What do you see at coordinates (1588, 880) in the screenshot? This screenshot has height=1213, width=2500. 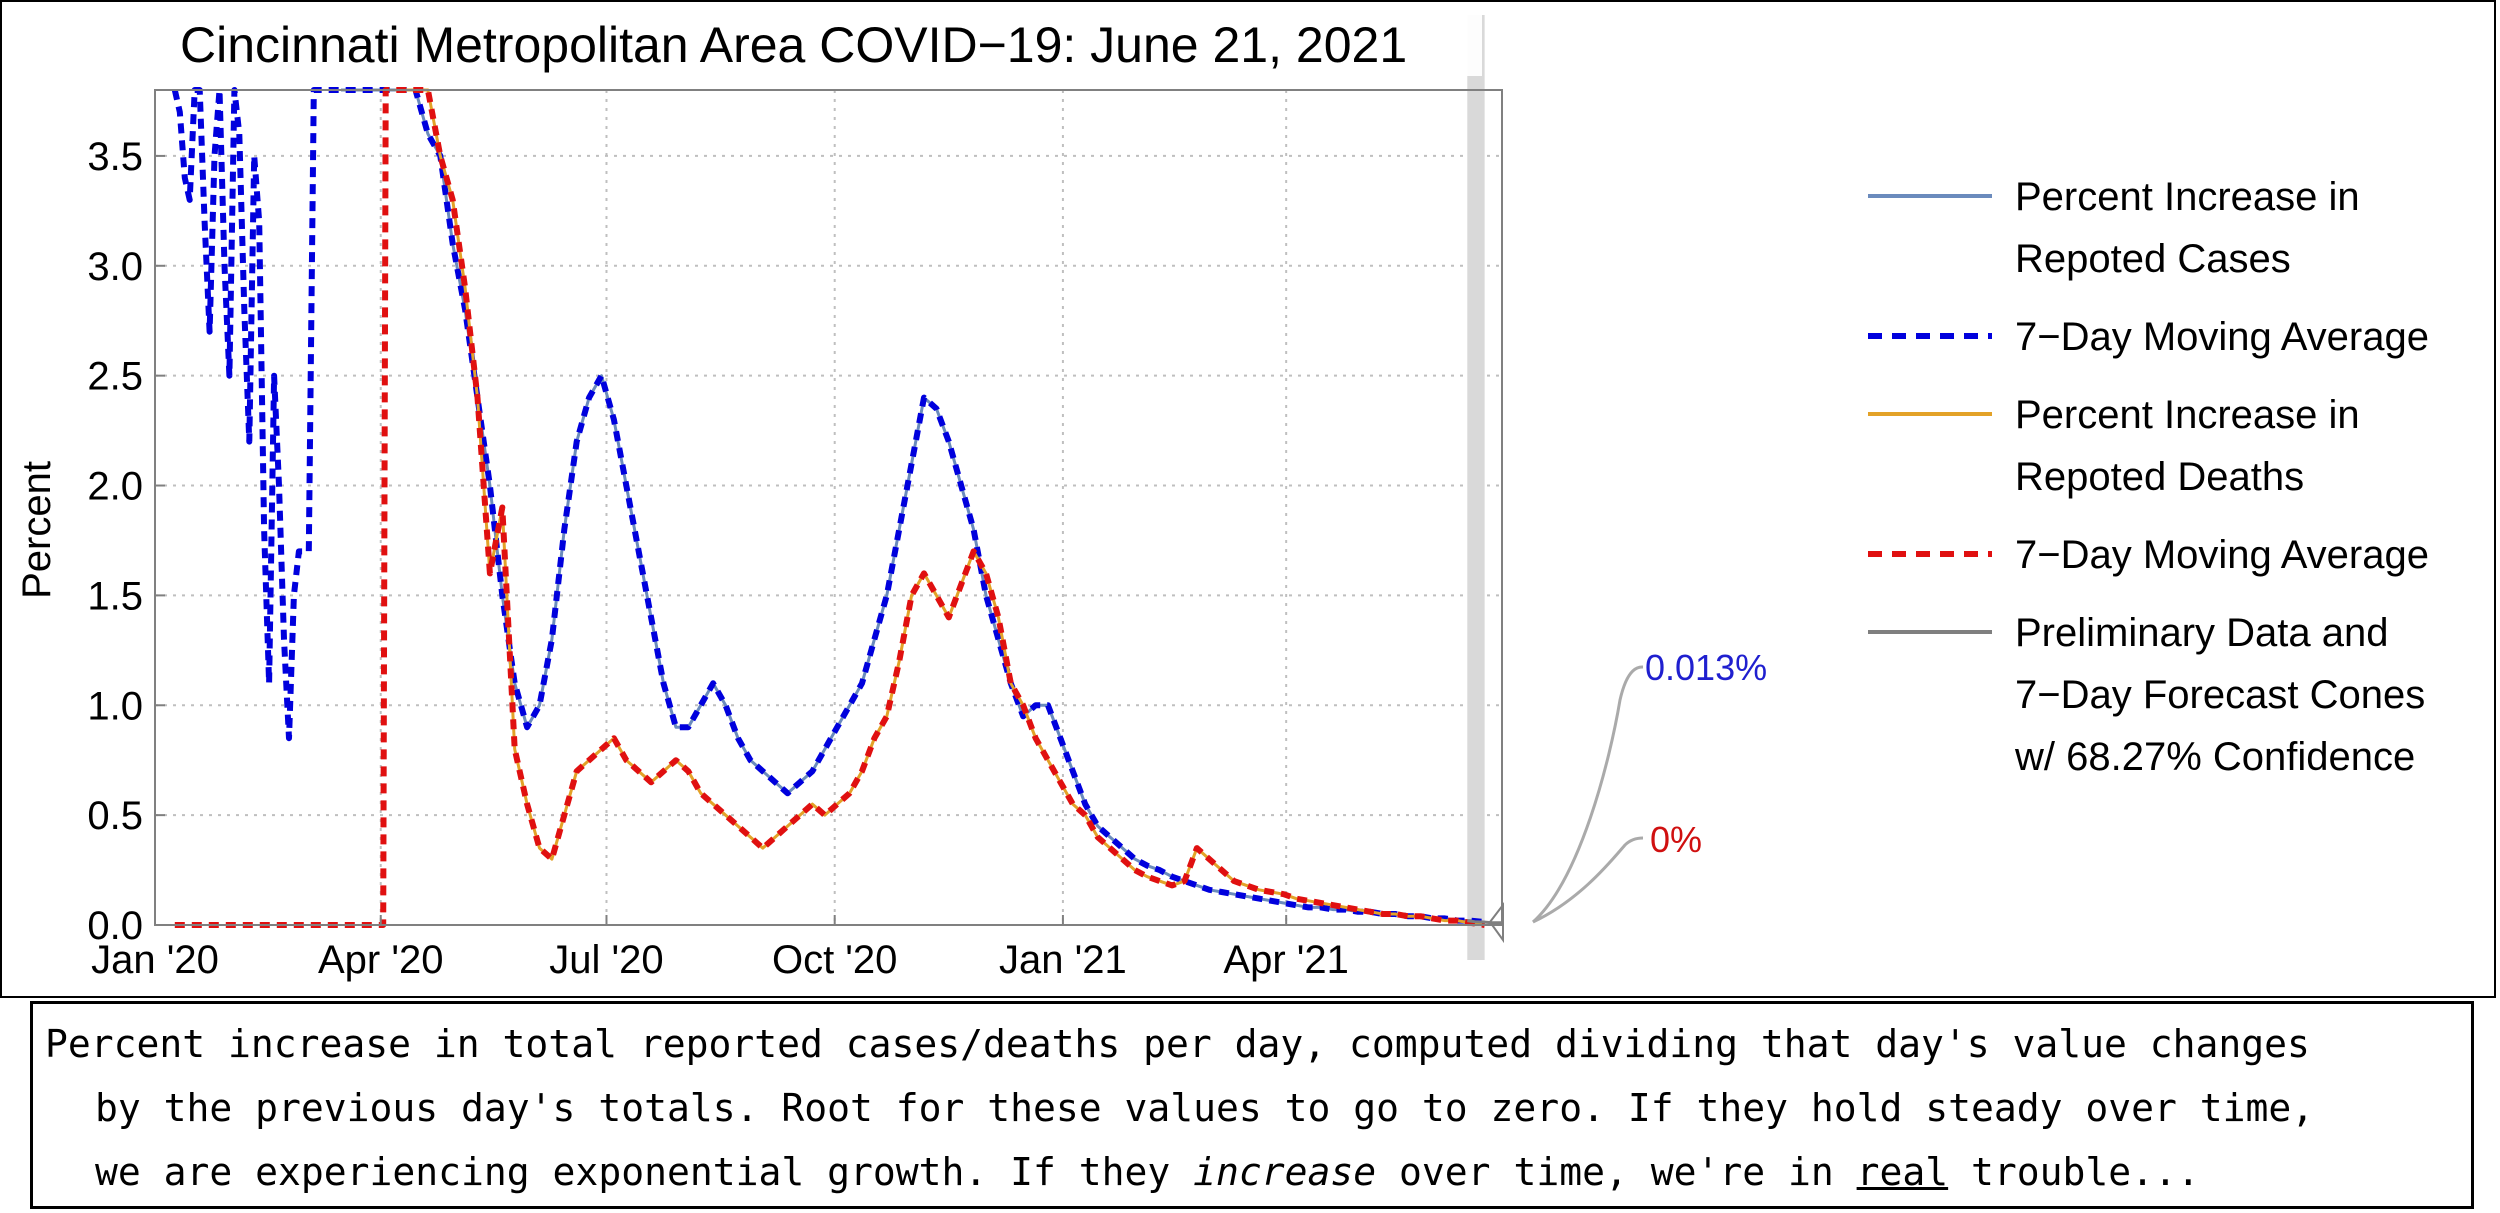 I see `annotation-leader-deaths` at bounding box center [1588, 880].